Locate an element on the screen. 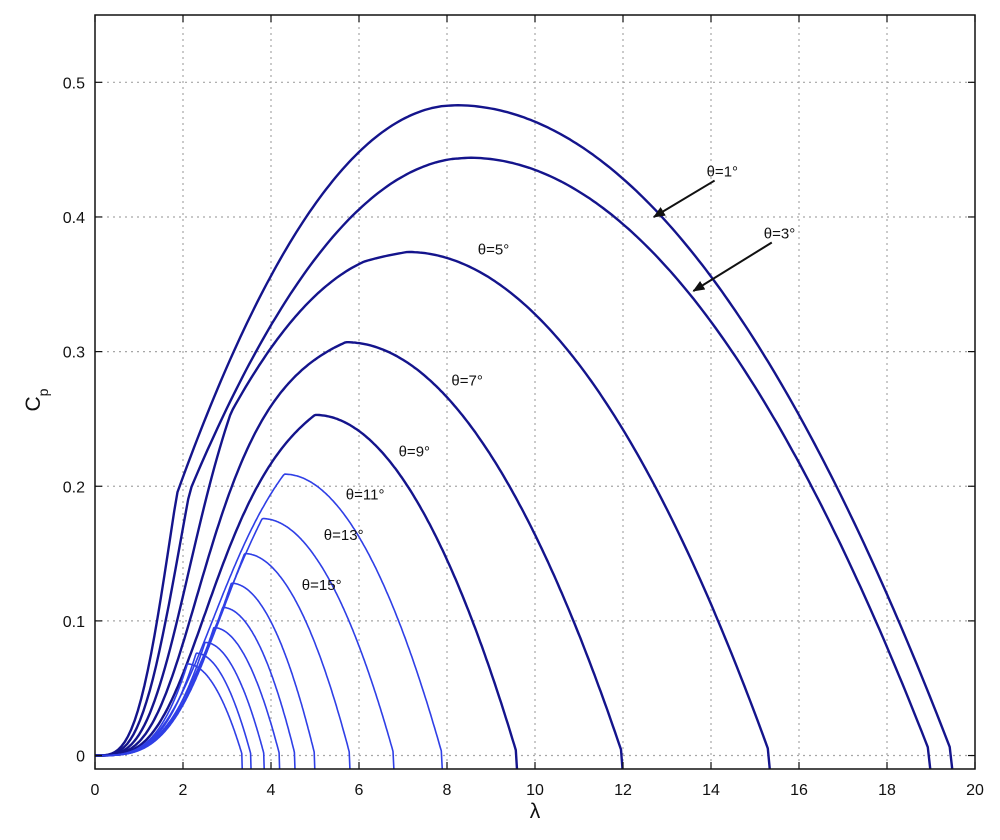 The image size is (1000, 840). series-annotation: θ=1° is located at coordinates (722, 172).